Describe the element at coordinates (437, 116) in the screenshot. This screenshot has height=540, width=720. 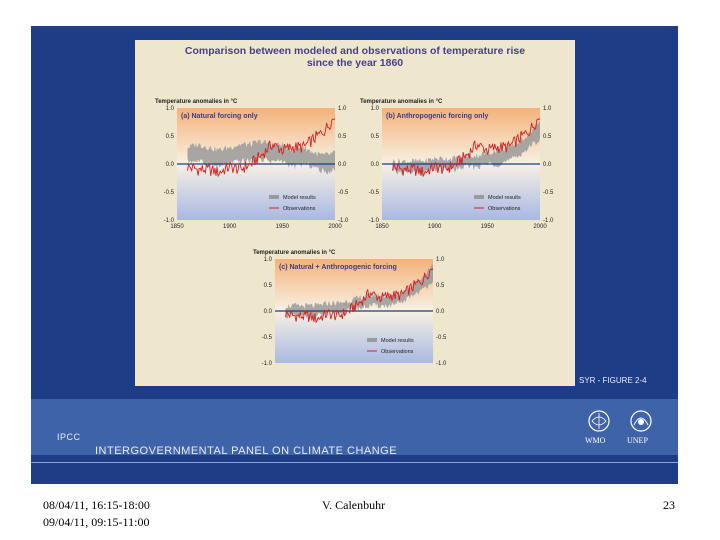
I see `panel-title: (b) Anthropogenic forcing only` at that location.